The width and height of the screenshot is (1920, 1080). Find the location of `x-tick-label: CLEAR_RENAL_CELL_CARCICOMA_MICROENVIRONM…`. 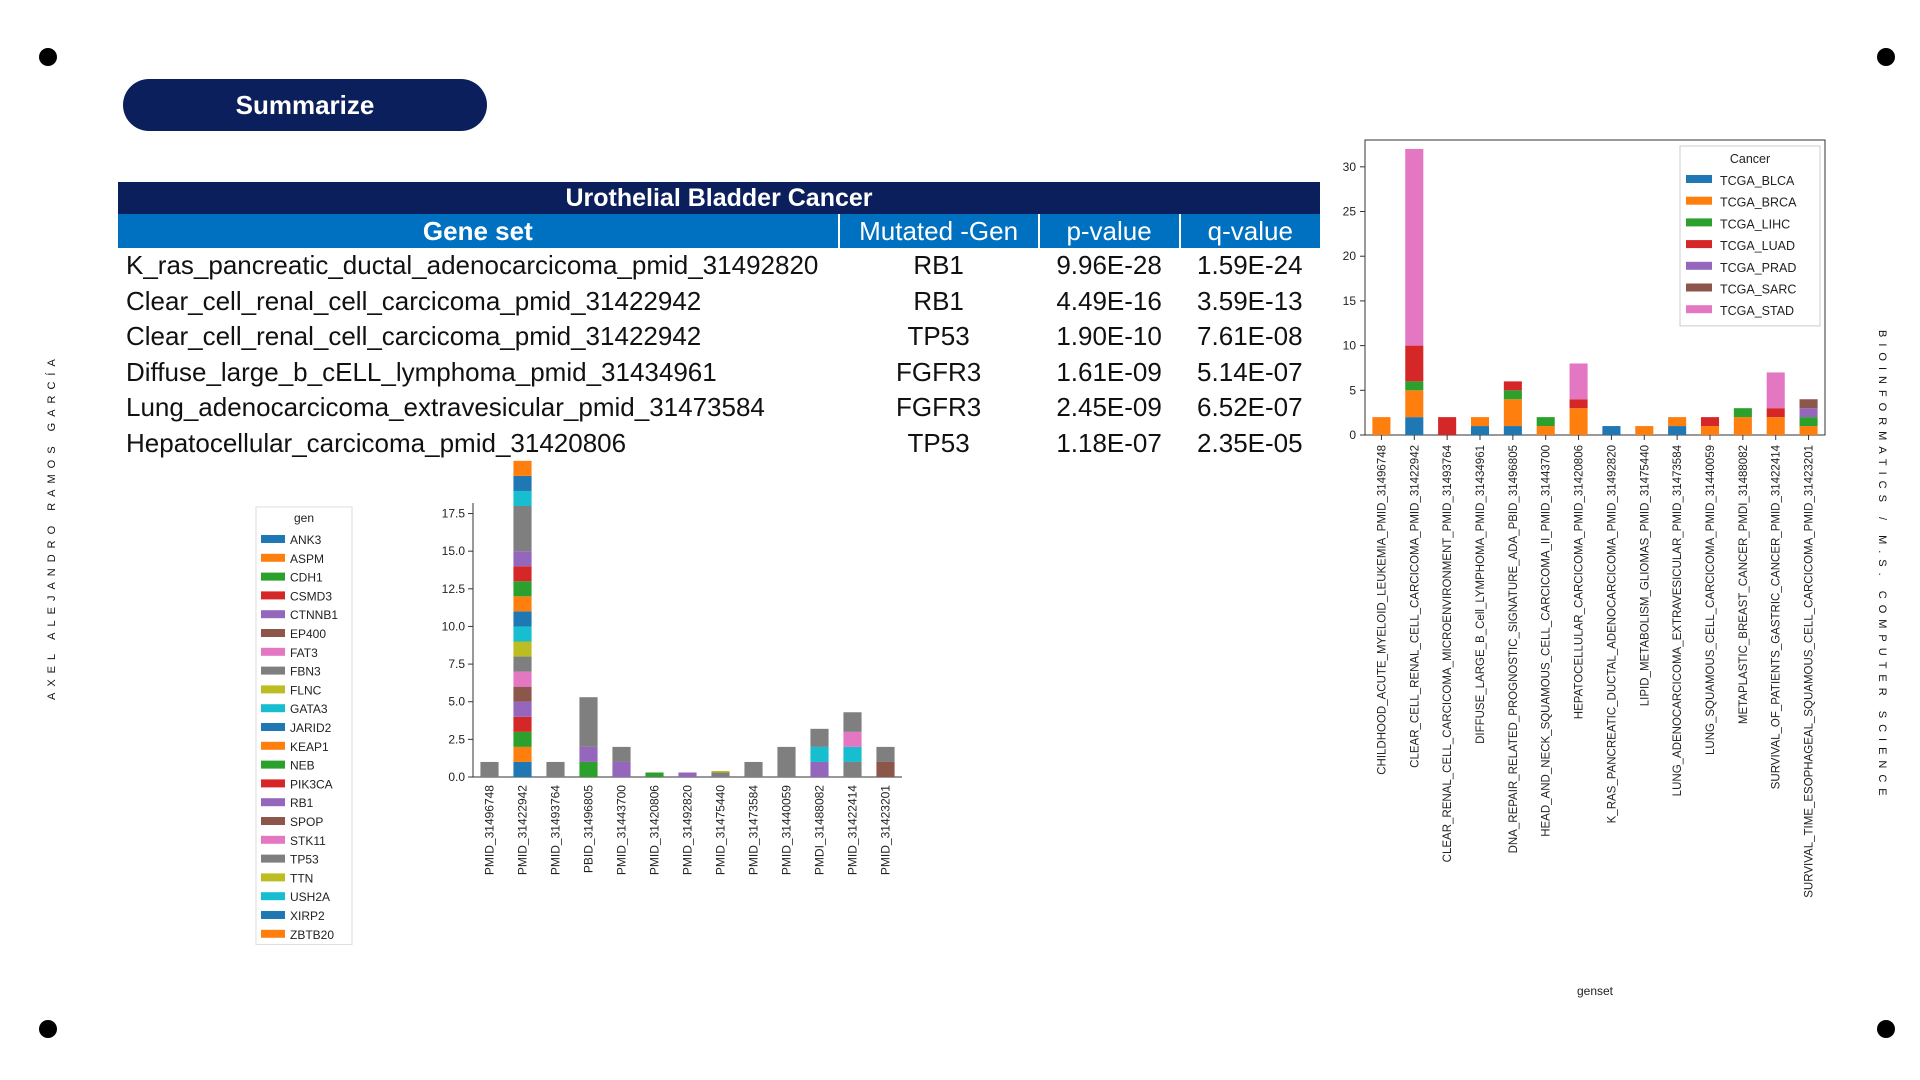

x-tick-label: CLEAR_RENAL_CELL_CARCICOMA_MICROENVIRONM… is located at coordinates (1448, 653).